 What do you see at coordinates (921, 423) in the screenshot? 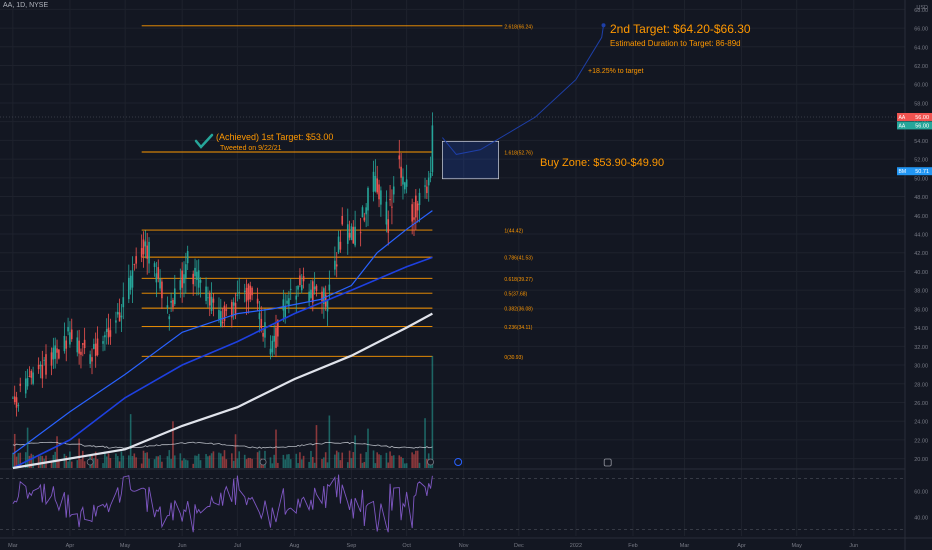
I see `price-tick-label: 24.00` at bounding box center [921, 423].